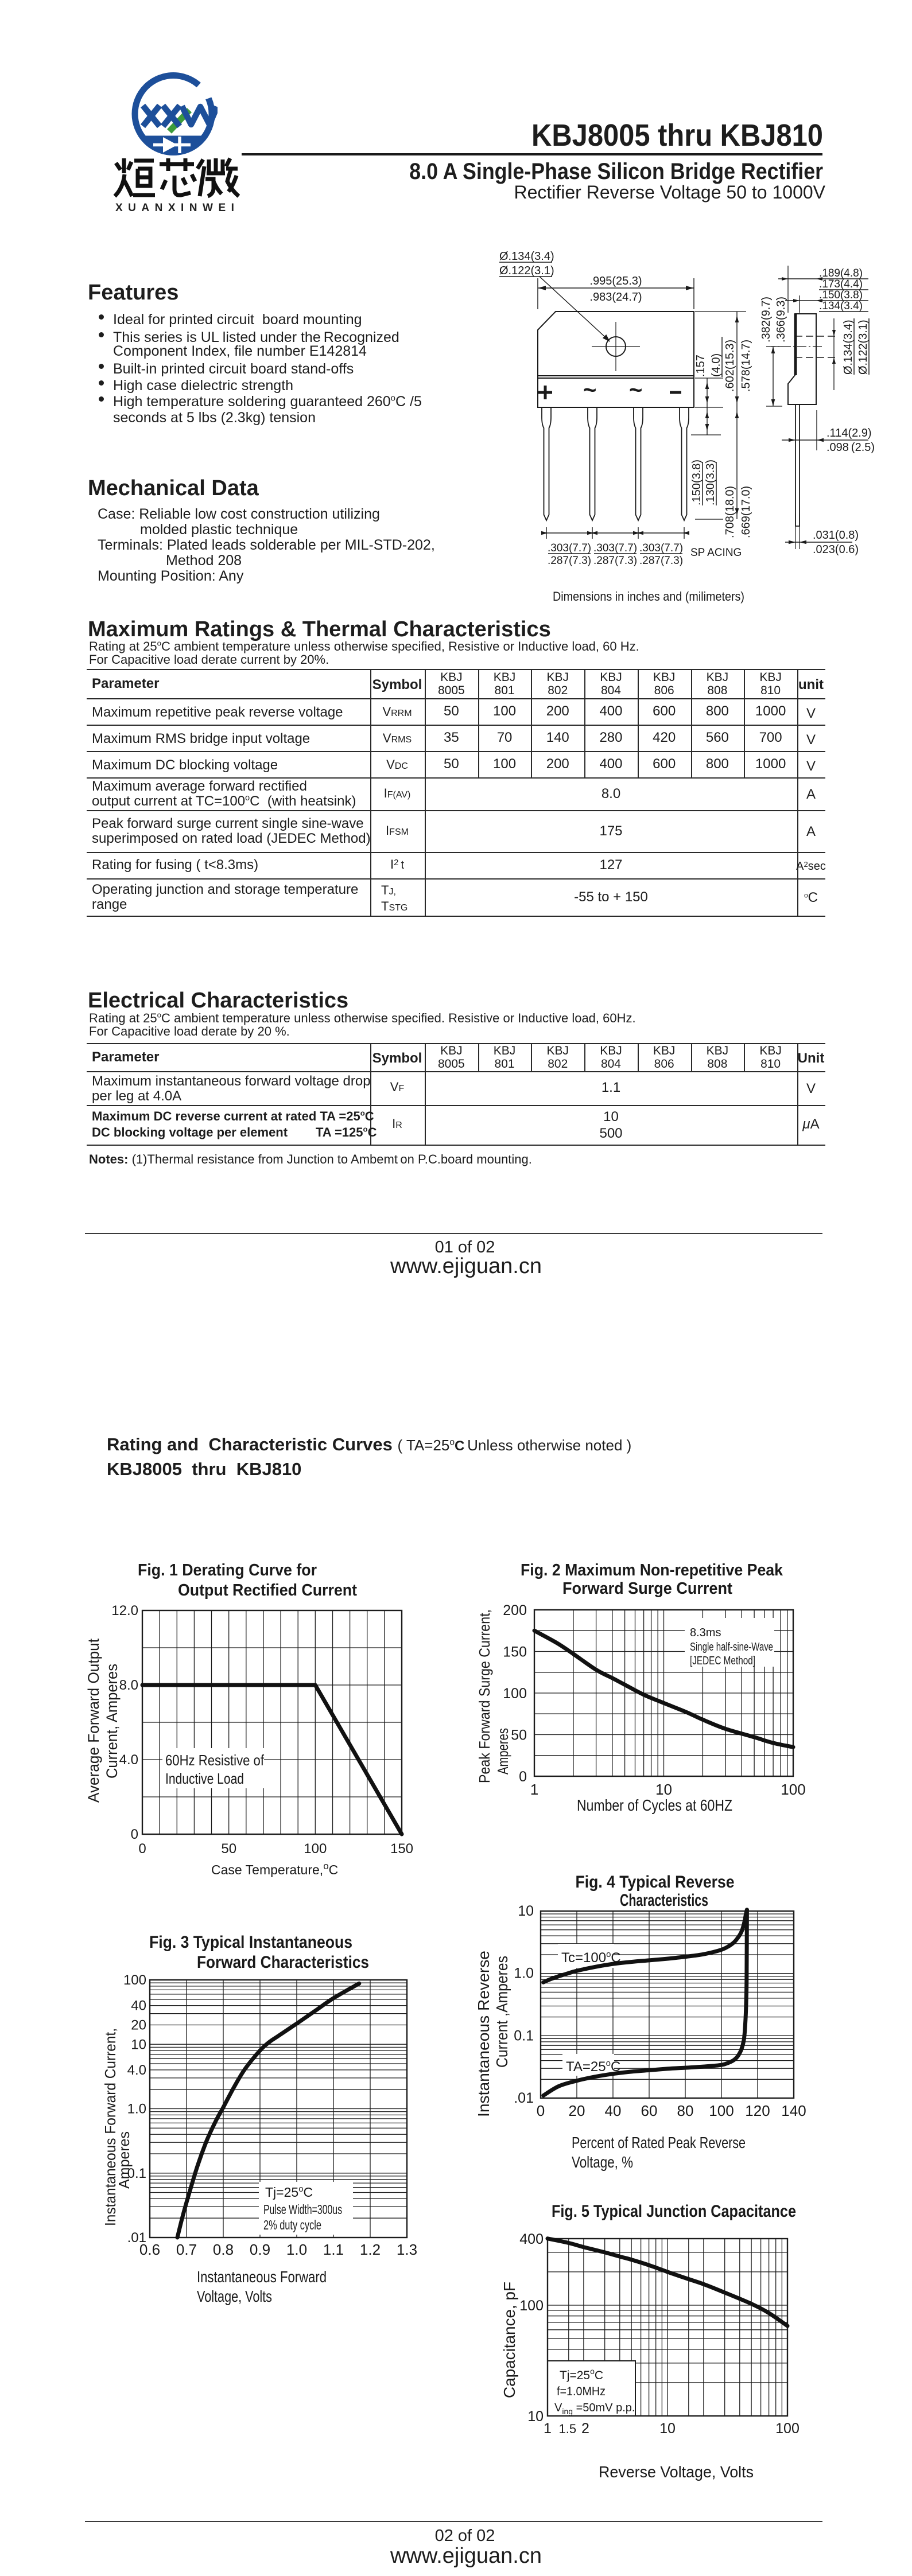 This screenshot has height=2576, width=912. I want to click on svg-text: Ving =50mV p.p., so click(595, 2409).